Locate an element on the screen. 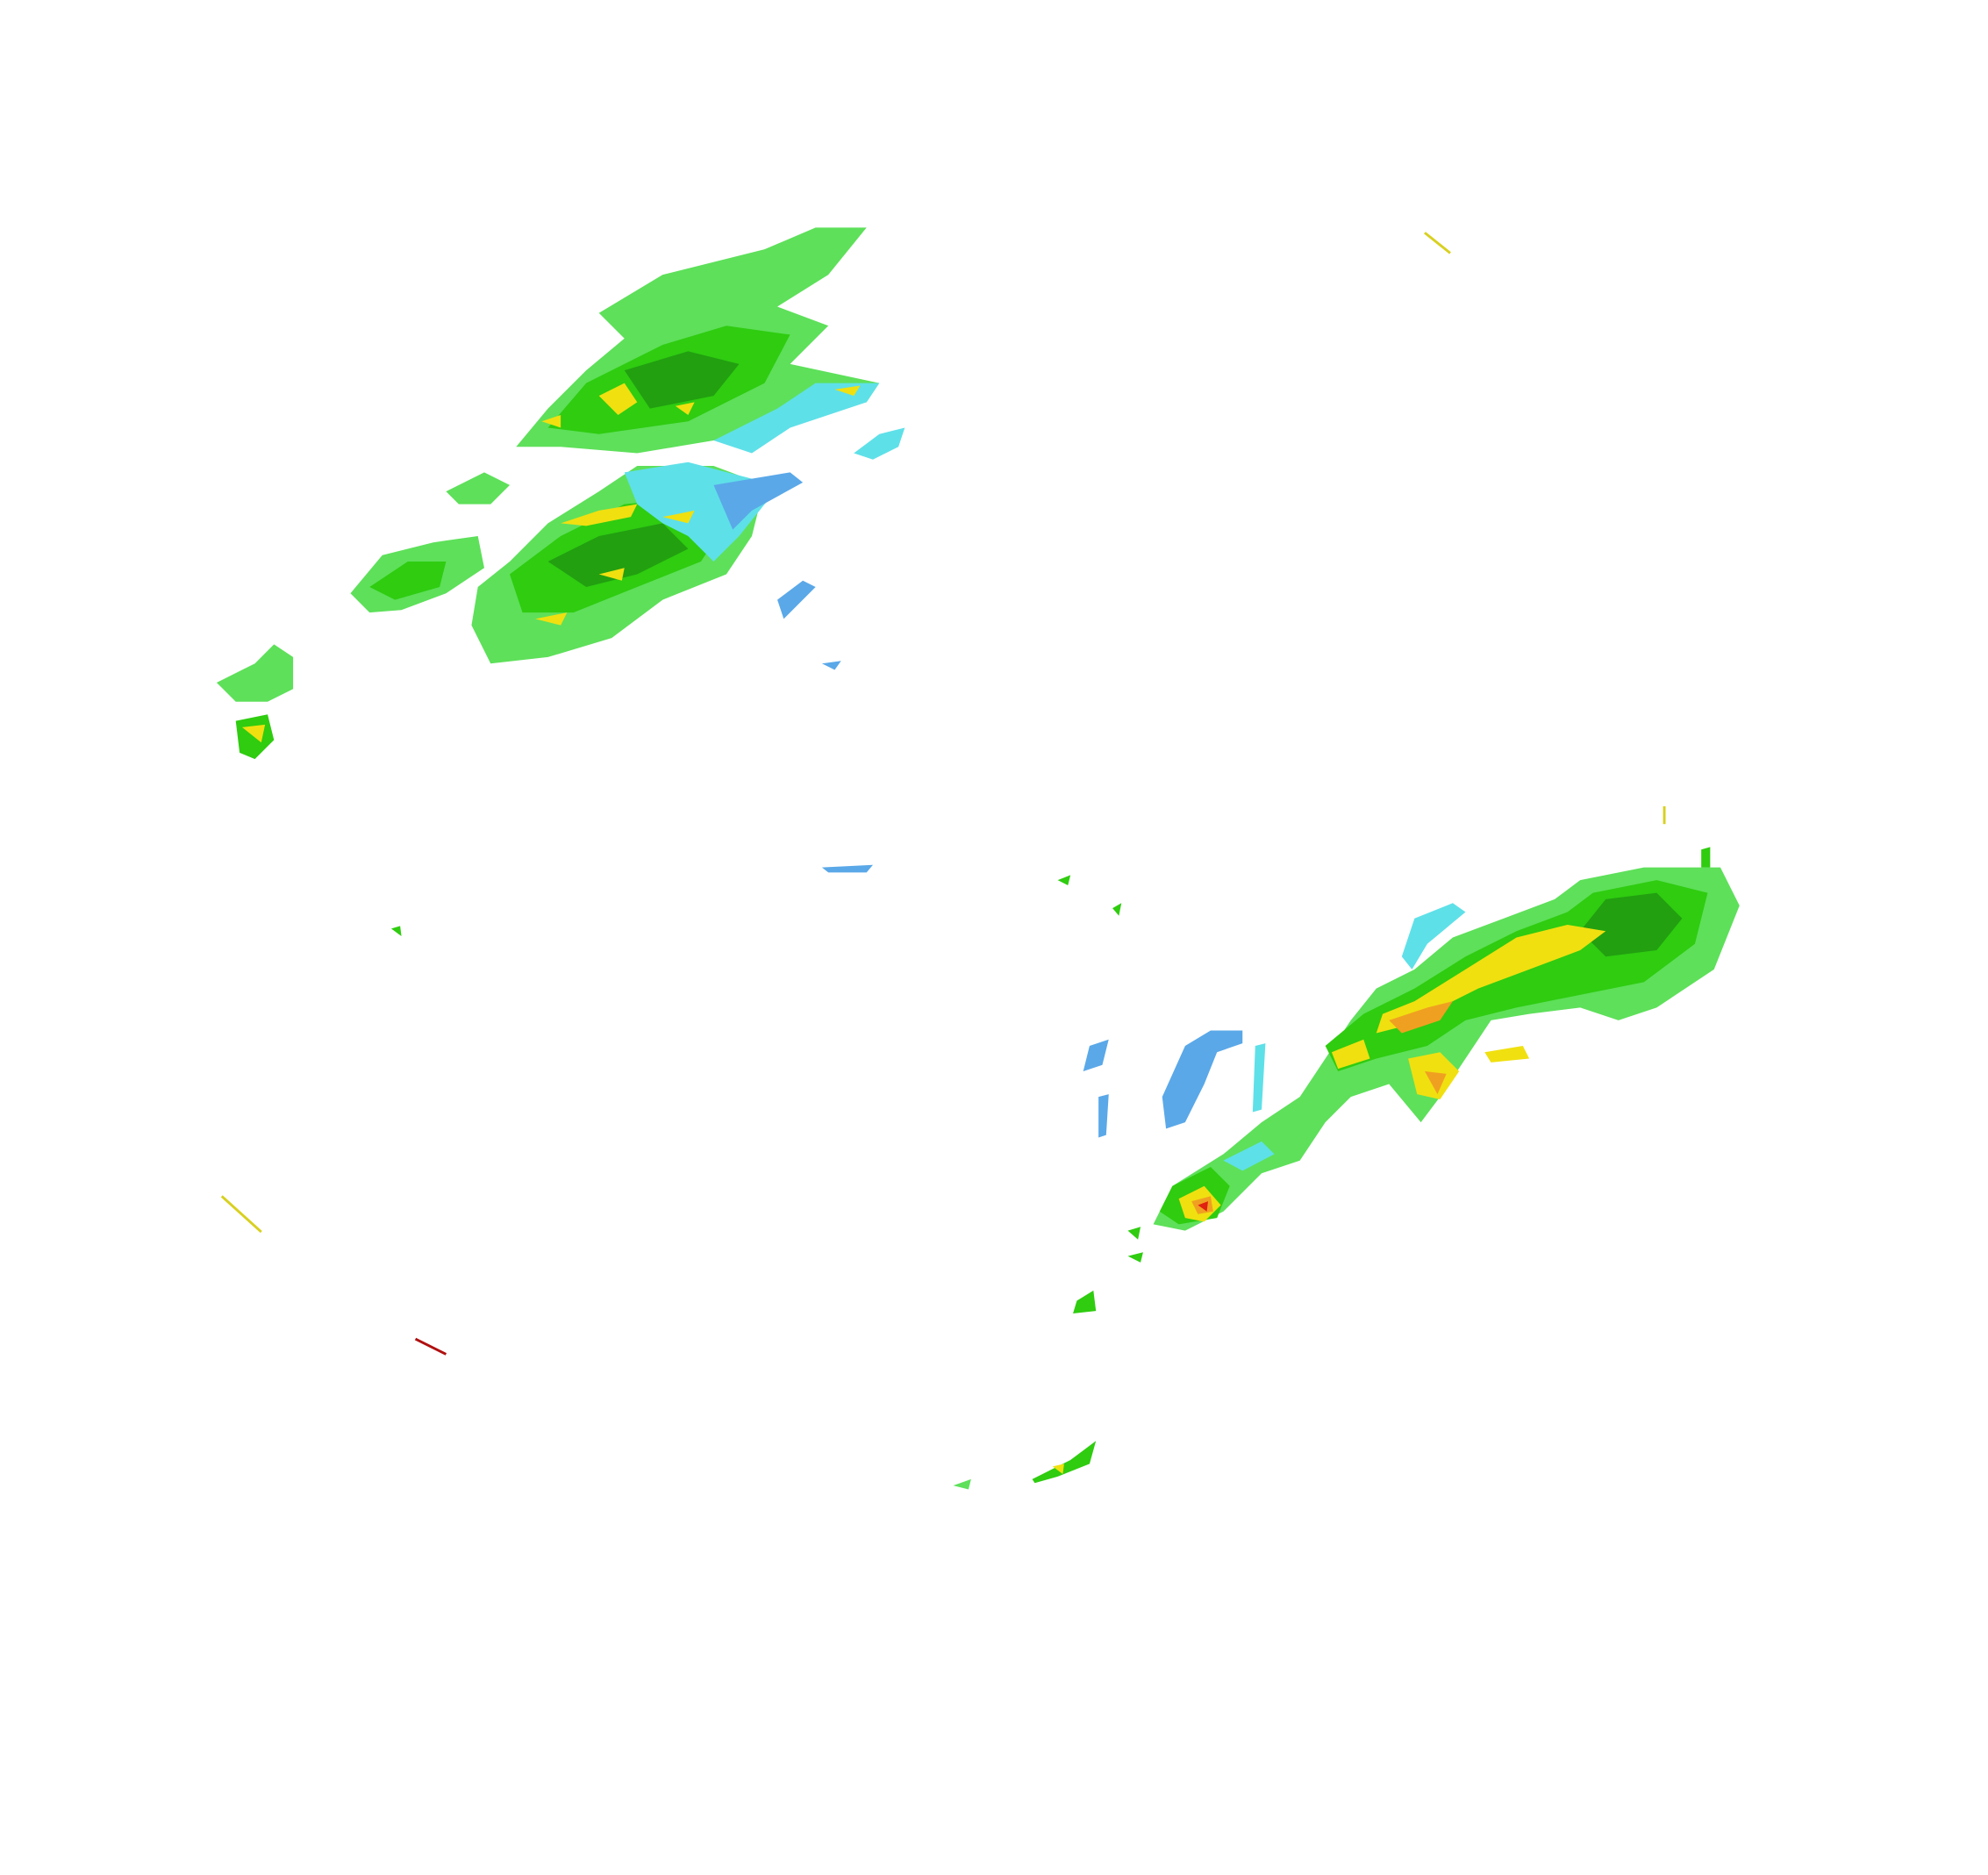 Image resolution: width=1988 pixels, height=1875 pixels. light-precipitation-echoes is located at coordinates (1021, 859).